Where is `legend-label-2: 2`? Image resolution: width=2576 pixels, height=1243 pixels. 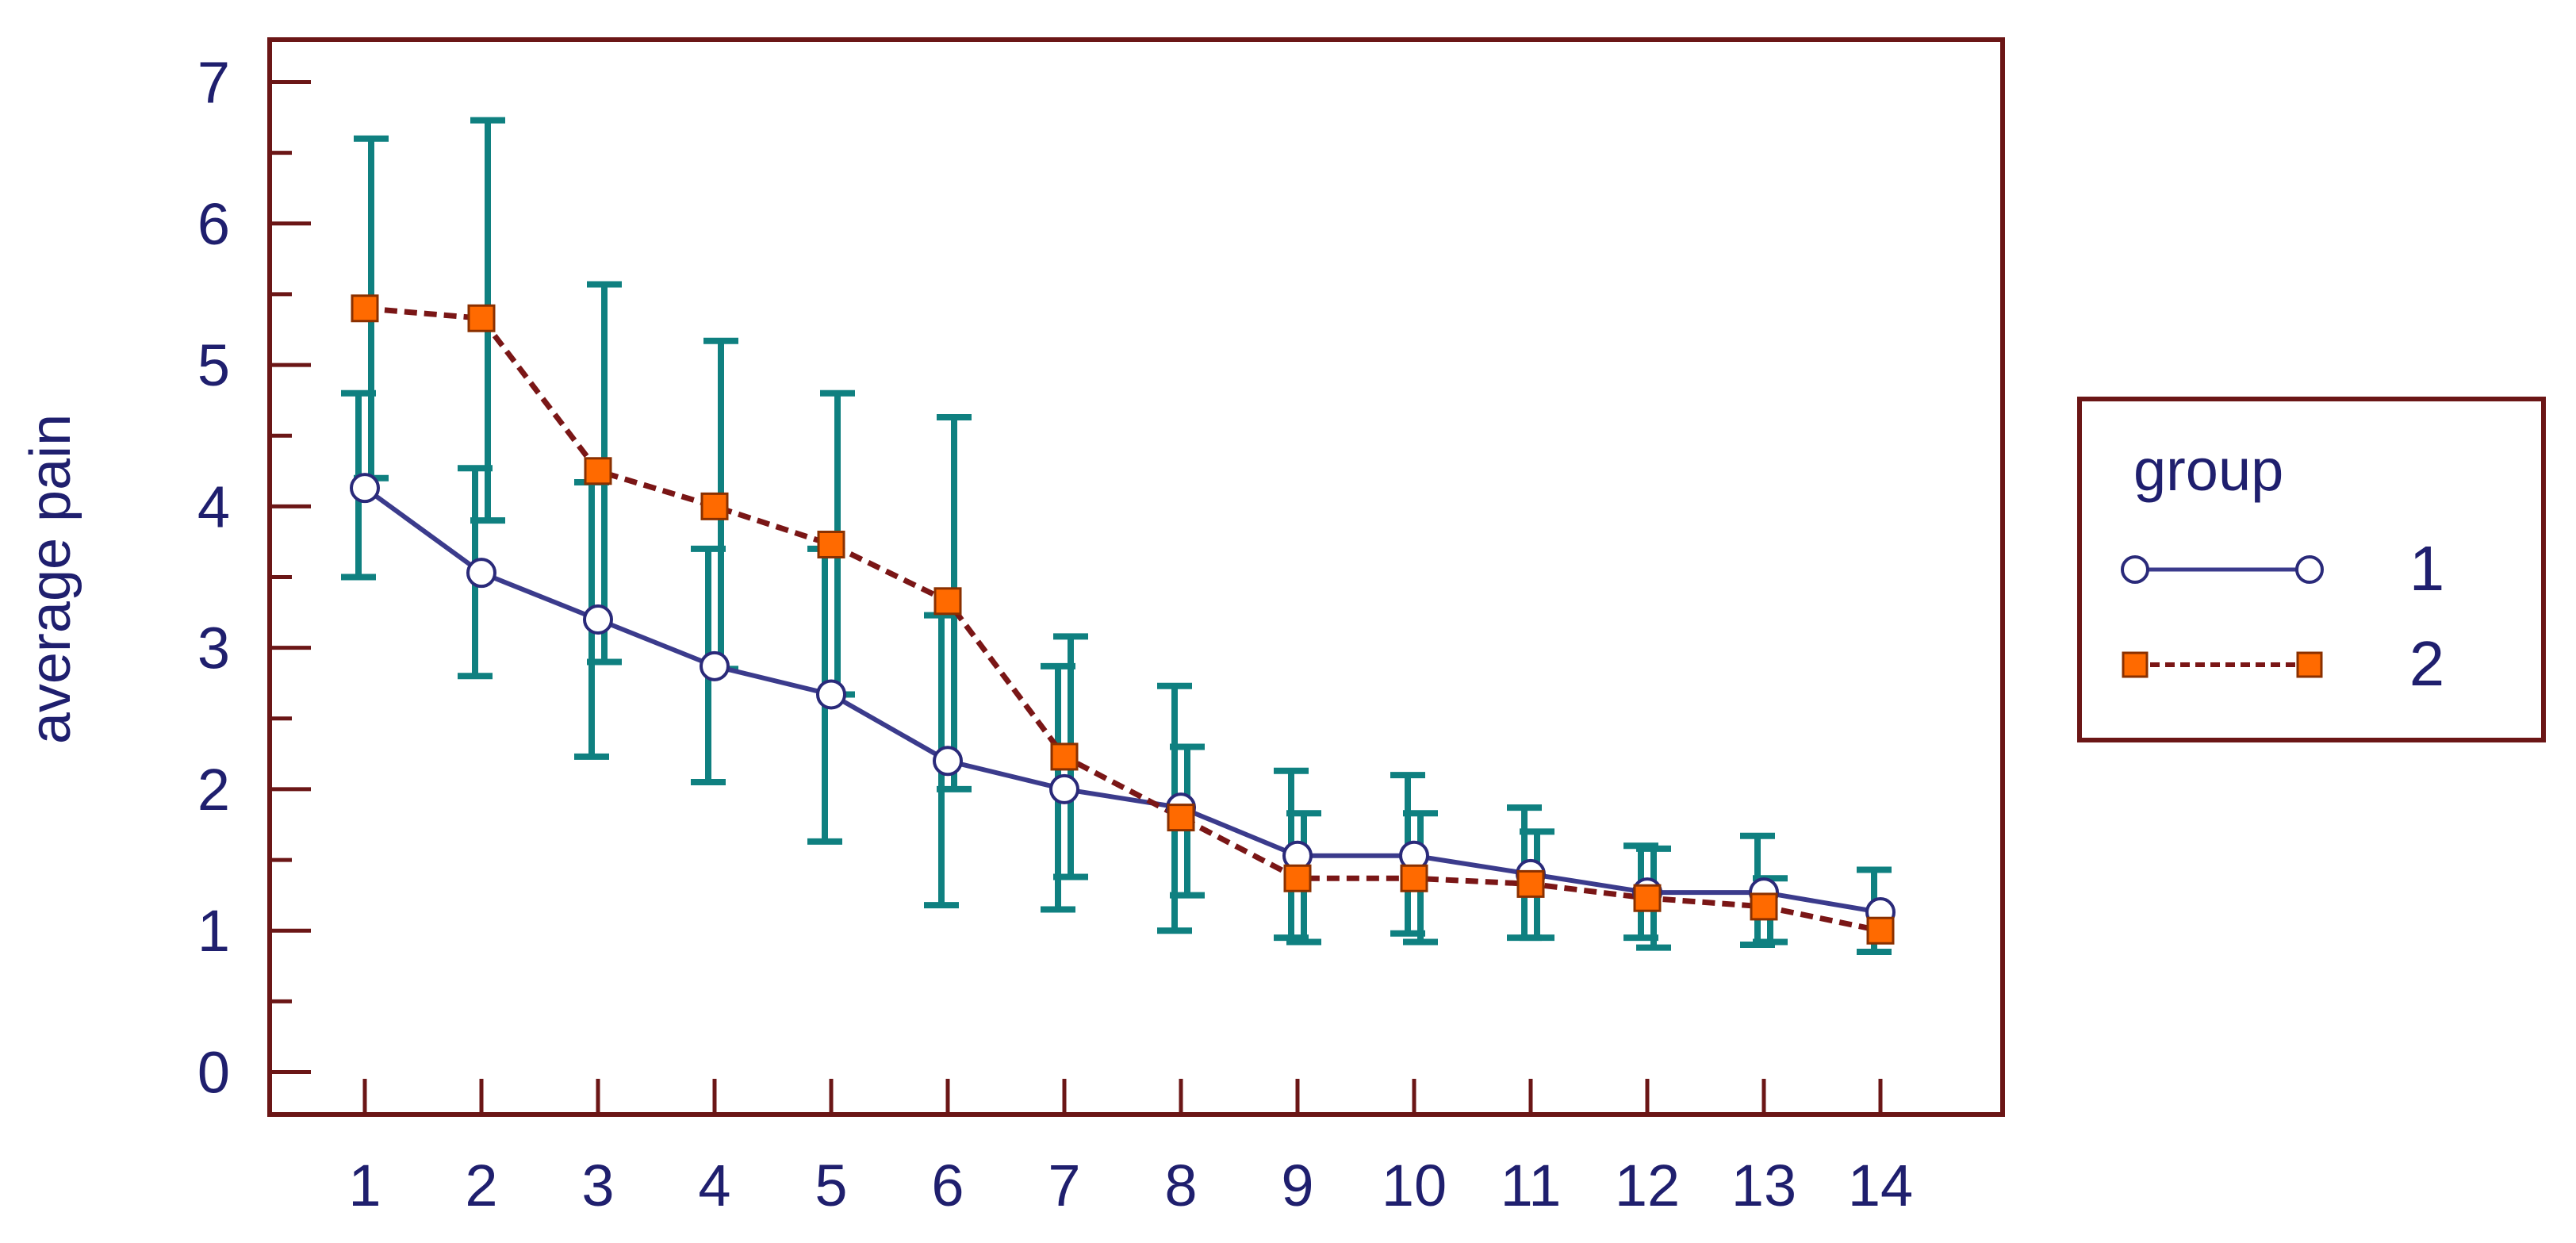 legend-label-2: 2 is located at coordinates (2427, 663).